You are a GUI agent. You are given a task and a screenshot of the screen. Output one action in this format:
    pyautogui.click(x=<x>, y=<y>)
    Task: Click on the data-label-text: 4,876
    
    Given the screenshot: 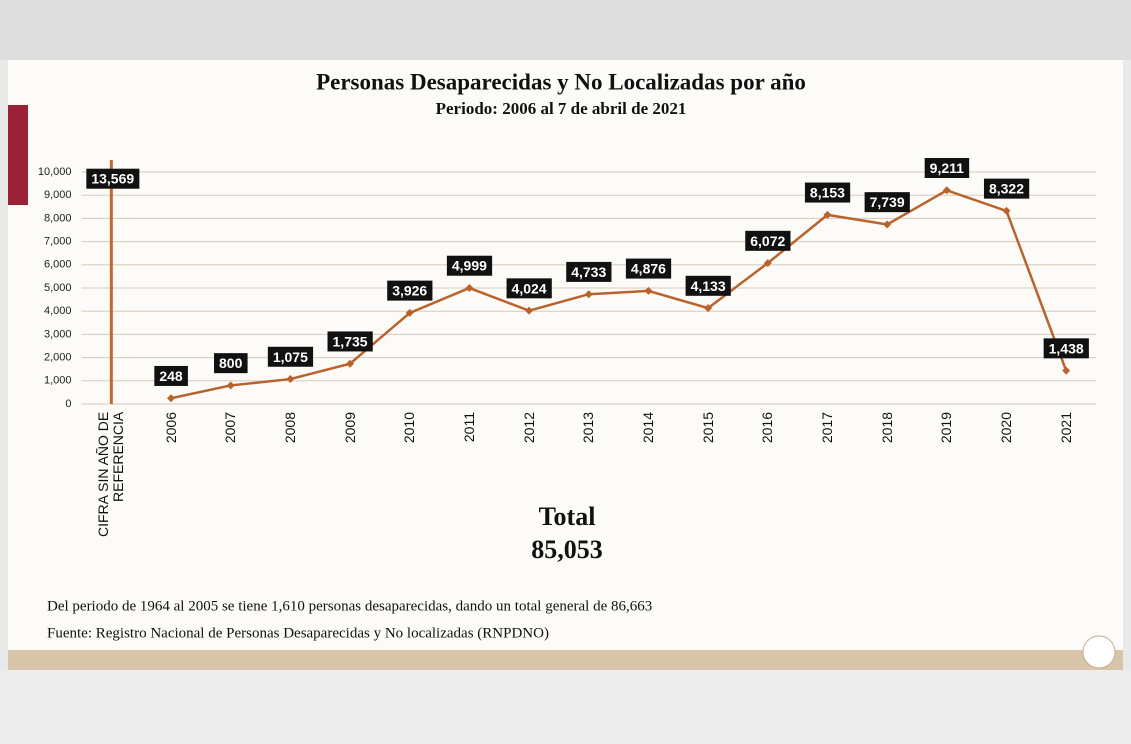 What is the action you would take?
    pyautogui.click(x=648, y=269)
    